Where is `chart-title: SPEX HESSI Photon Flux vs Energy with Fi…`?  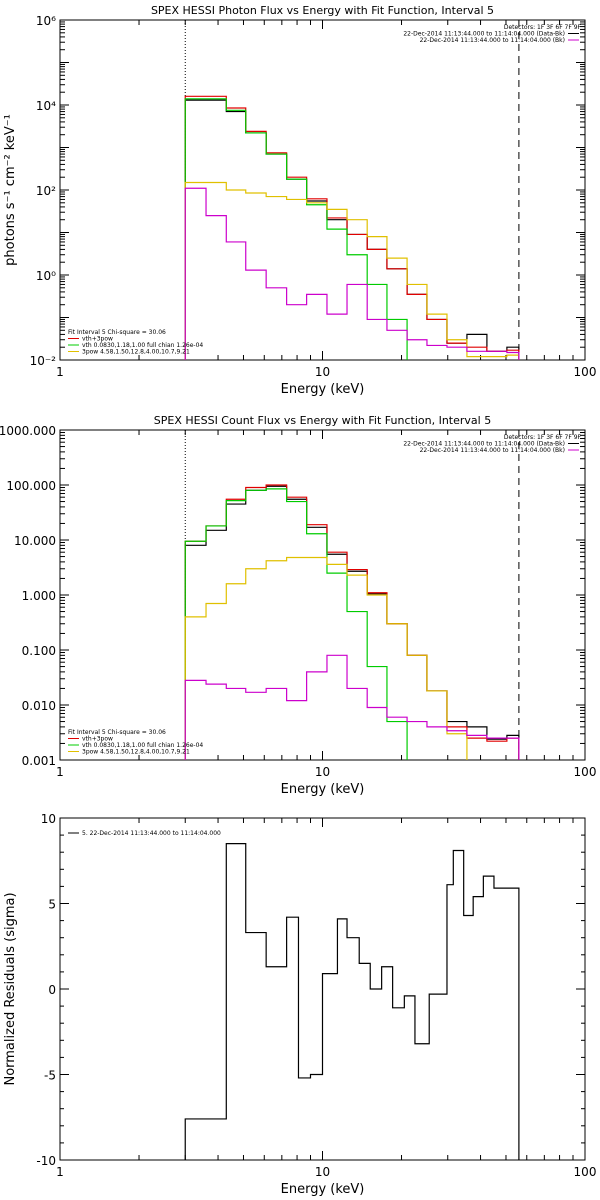 chart-title: SPEX HESSI Photon Flux vs Energy with Fi… is located at coordinates (322, 10).